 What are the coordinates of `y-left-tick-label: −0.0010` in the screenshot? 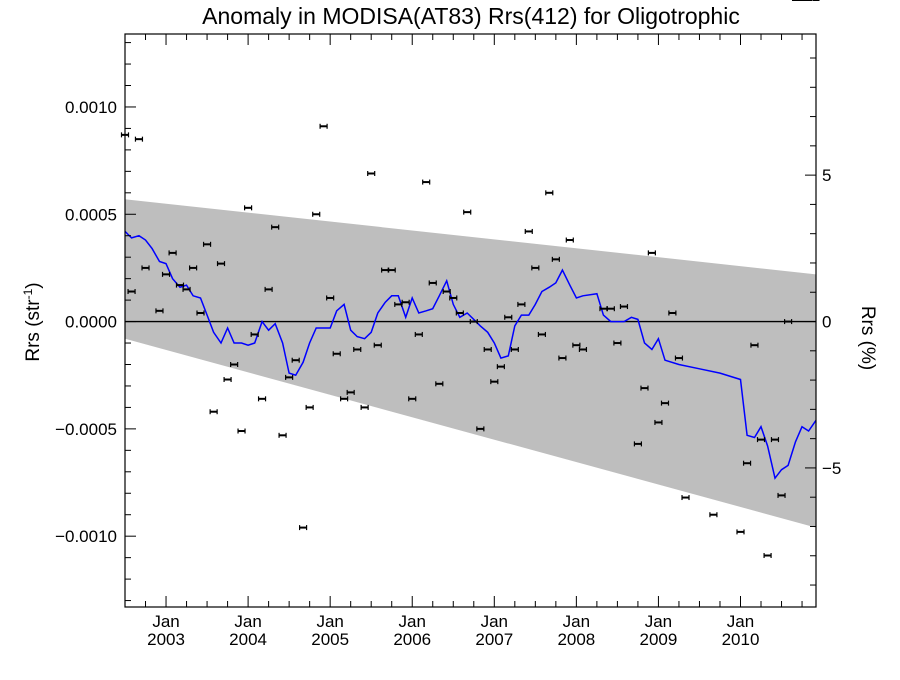 It's located at (86, 536).